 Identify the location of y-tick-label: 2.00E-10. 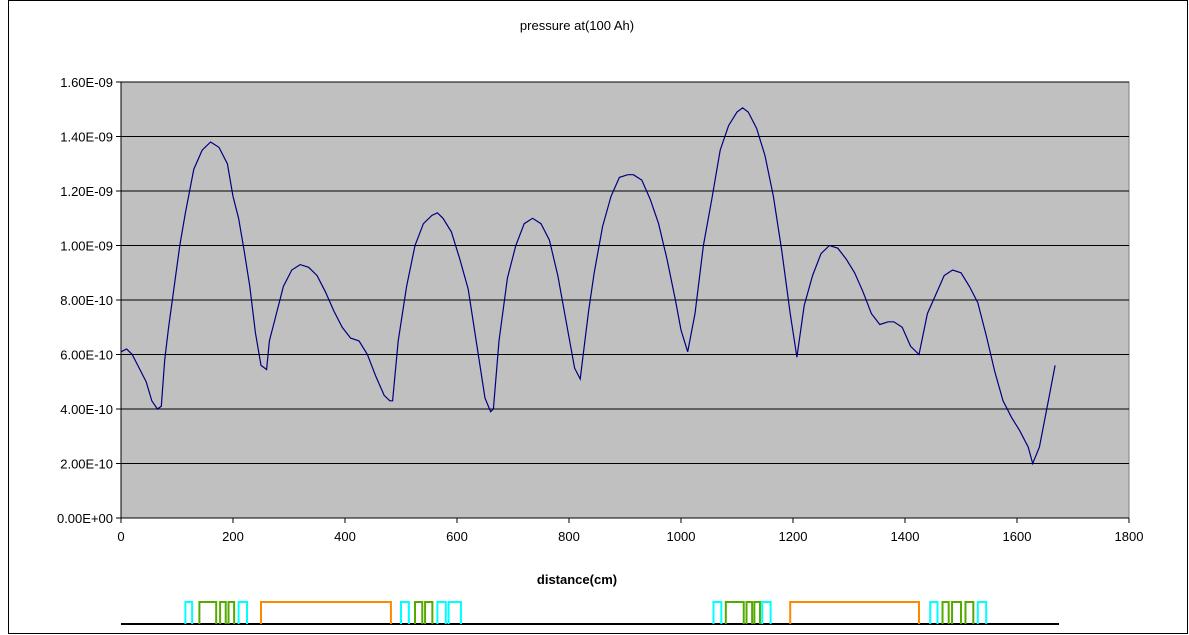
(86, 464).